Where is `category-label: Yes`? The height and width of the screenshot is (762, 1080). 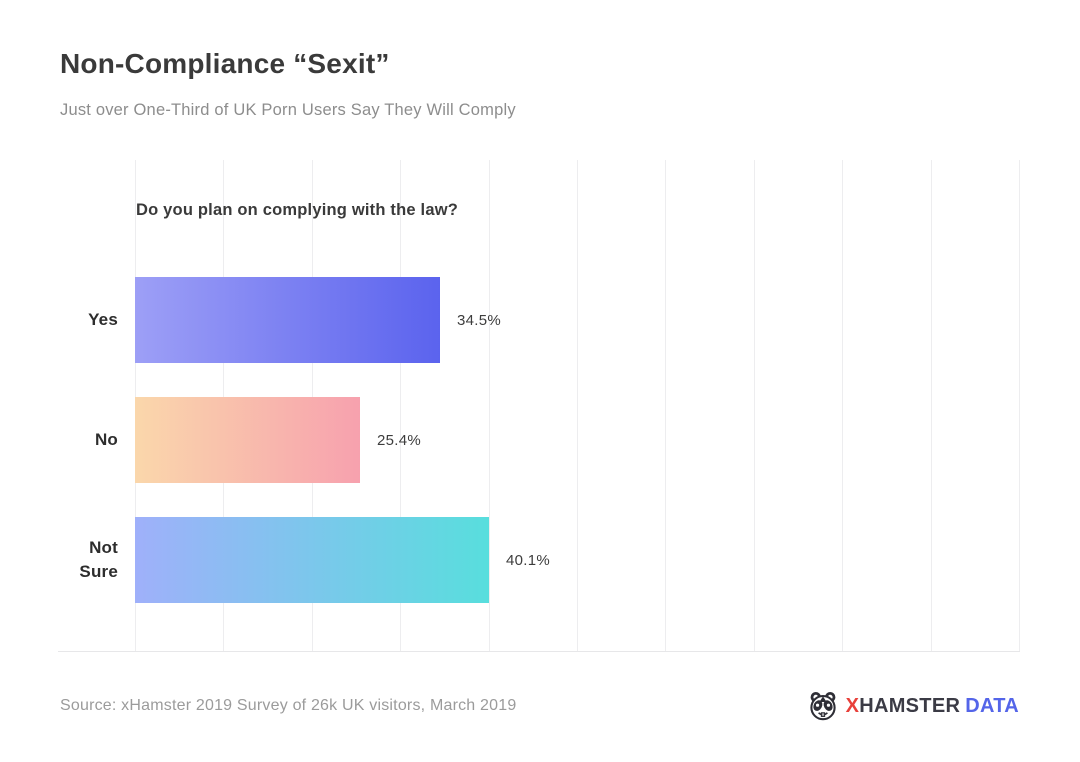
category-label: Yes is located at coordinates (103, 319).